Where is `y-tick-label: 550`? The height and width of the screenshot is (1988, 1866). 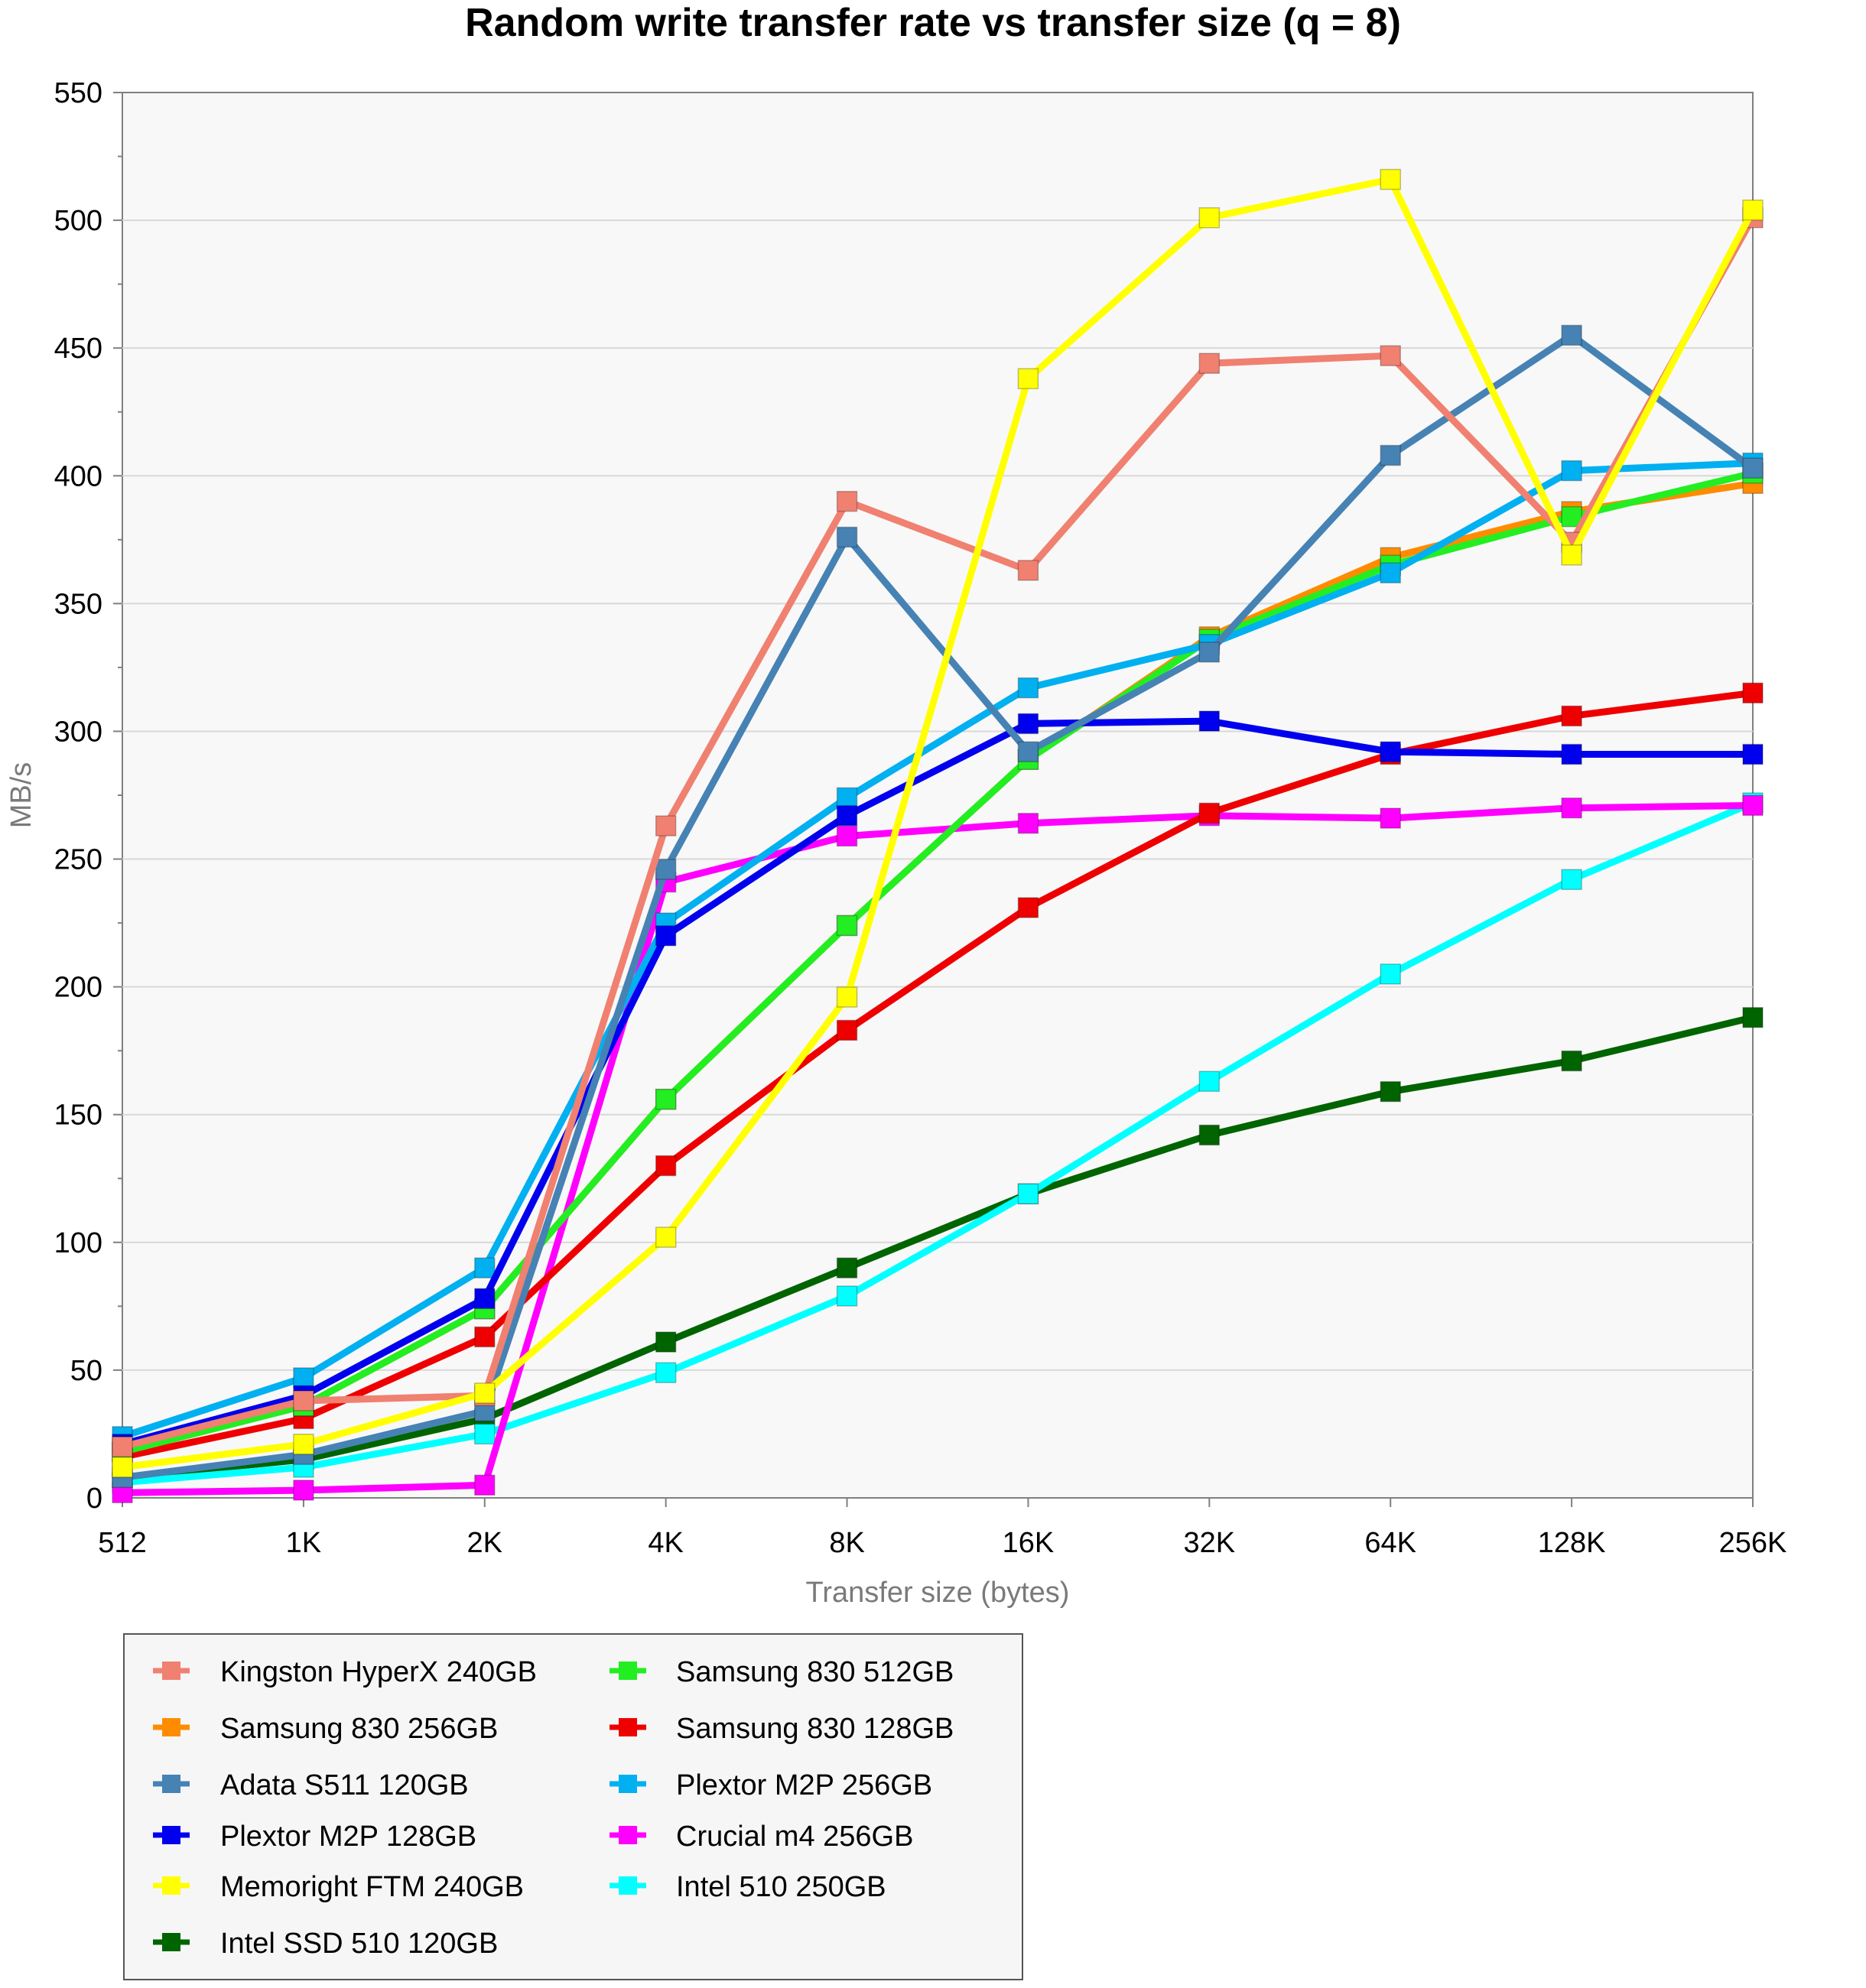
y-tick-label: 550 is located at coordinates (78, 93).